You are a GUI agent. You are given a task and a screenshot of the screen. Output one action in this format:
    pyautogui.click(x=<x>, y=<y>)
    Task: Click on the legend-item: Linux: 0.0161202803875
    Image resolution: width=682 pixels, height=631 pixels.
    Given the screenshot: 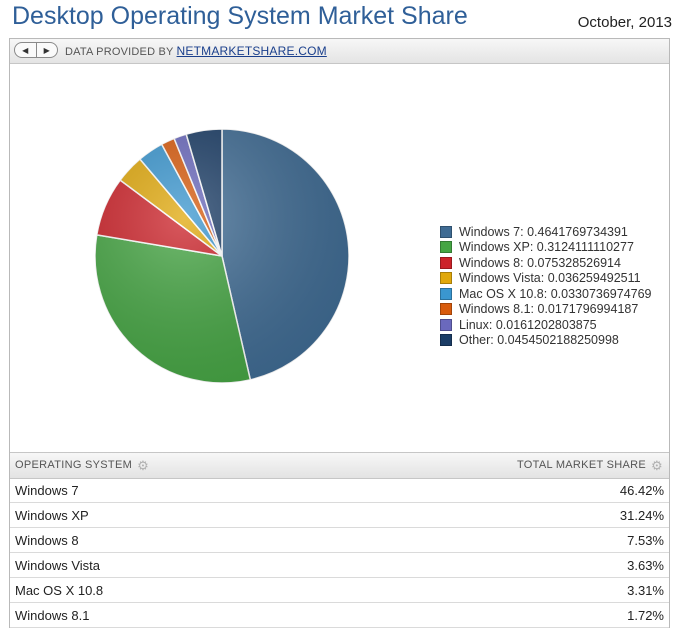 What is the action you would take?
    pyautogui.click(x=546, y=325)
    